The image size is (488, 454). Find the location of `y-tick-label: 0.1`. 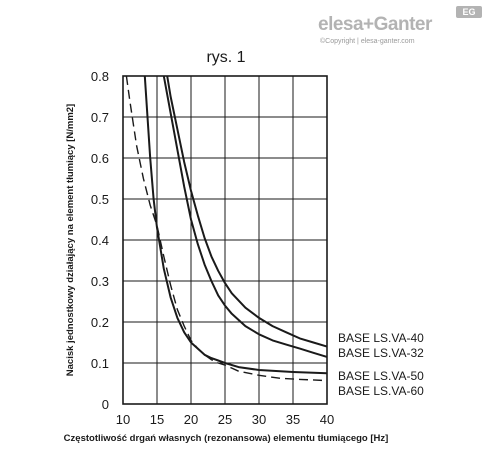

y-tick-label: 0.1 is located at coordinates (100, 363).